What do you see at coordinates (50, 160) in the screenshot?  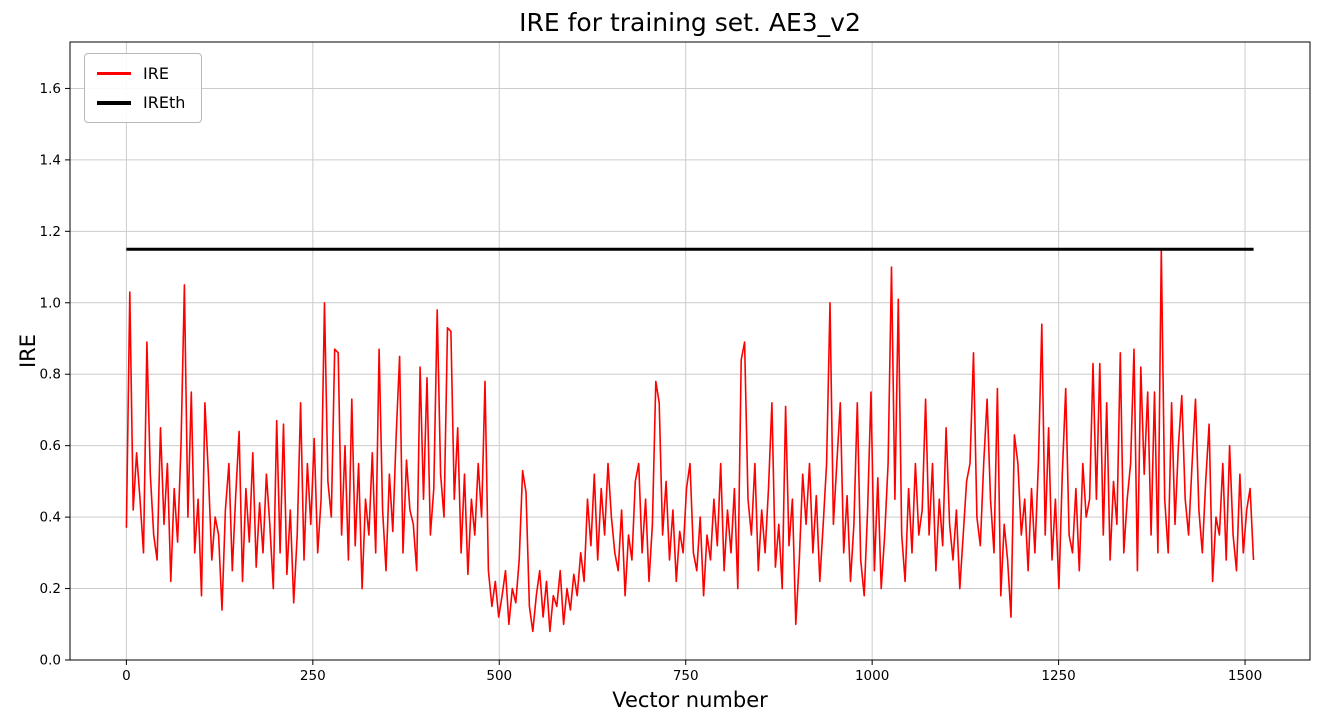 I see `y-tick-label: 1.4` at bounding box center [50, 160].